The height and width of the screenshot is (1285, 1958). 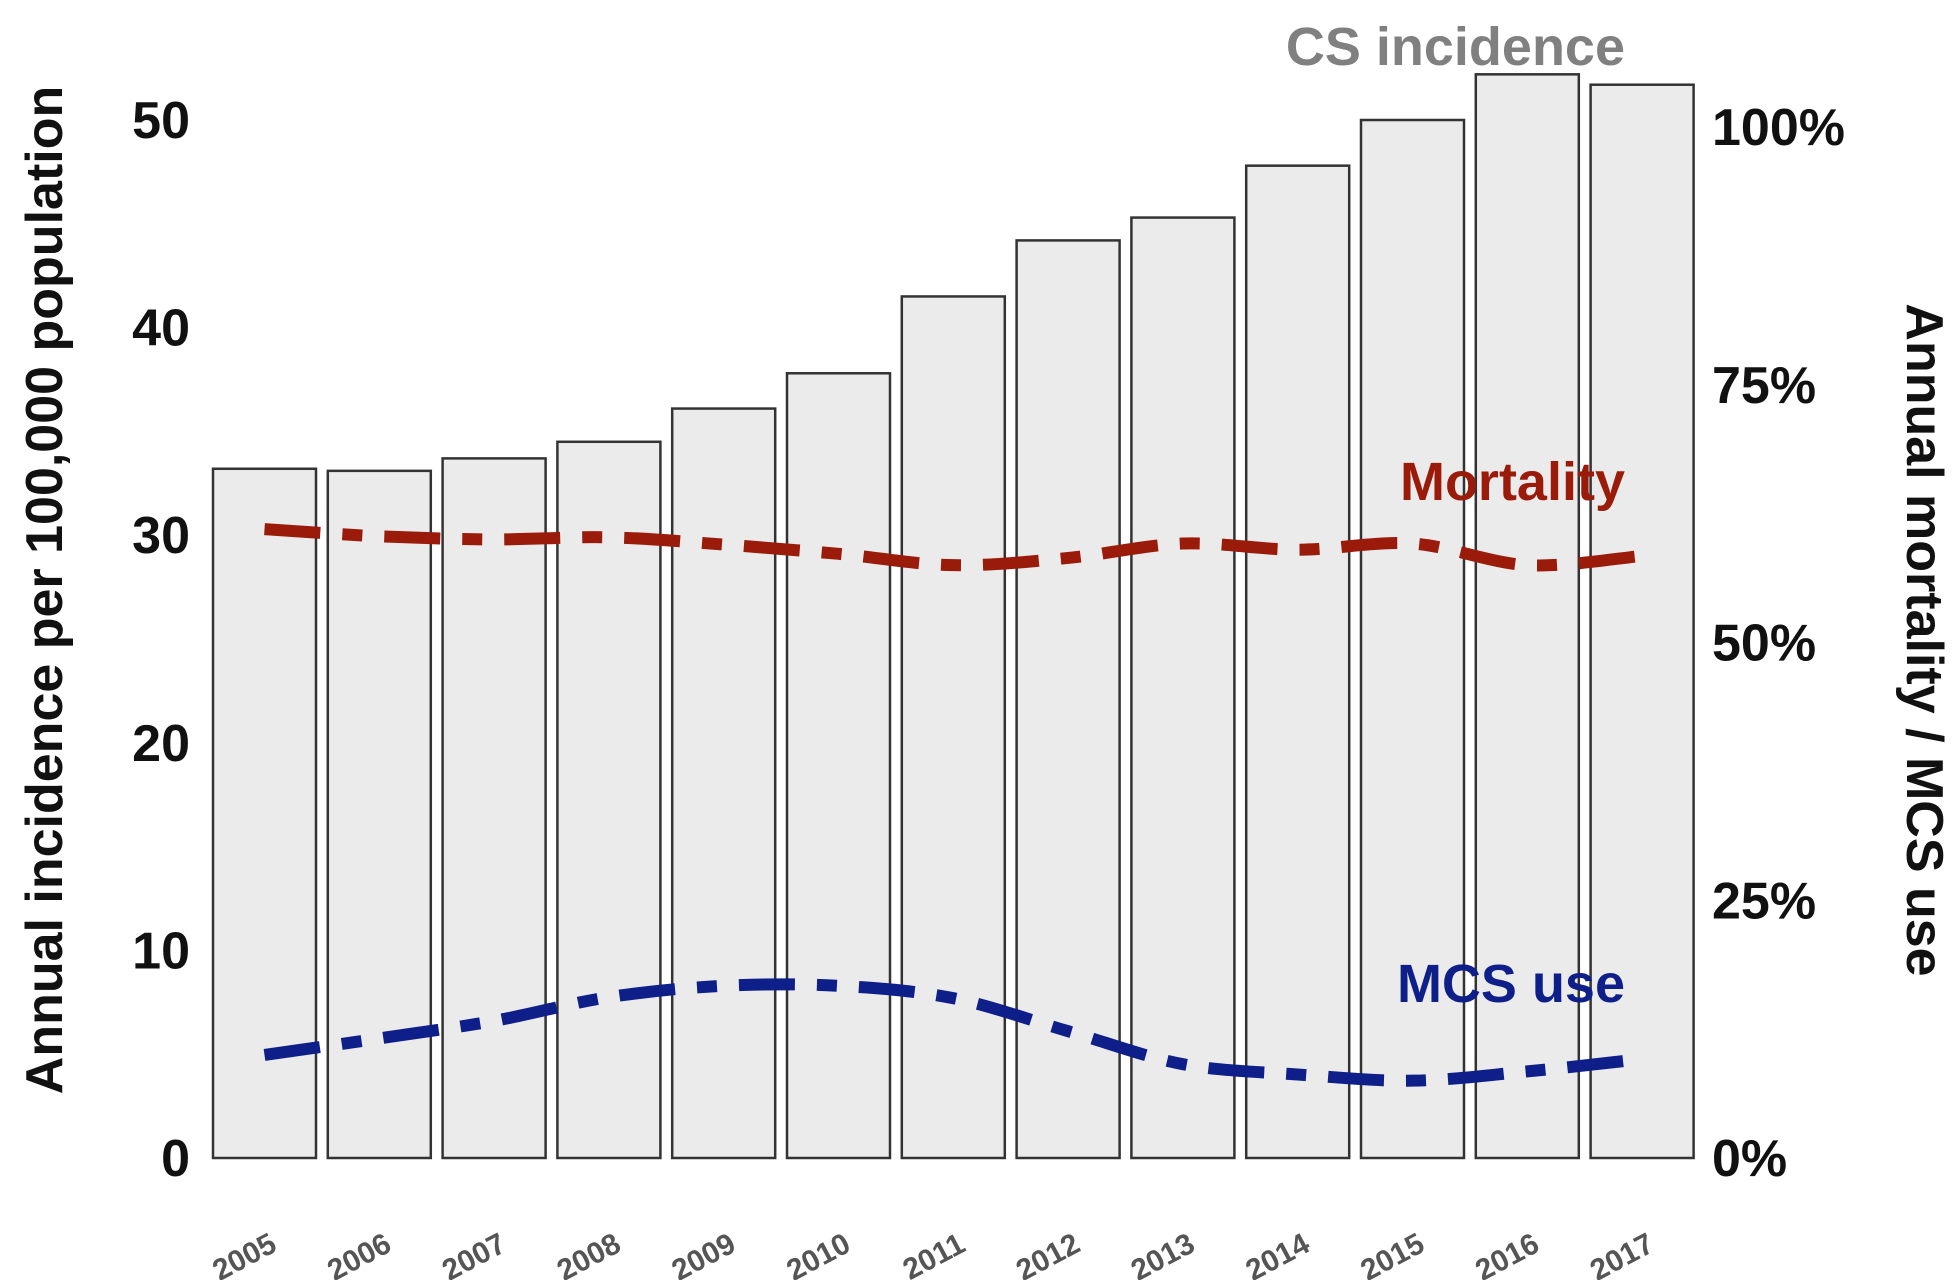 I want to click on y-tick-20: 20, so click(x=161, y=744).